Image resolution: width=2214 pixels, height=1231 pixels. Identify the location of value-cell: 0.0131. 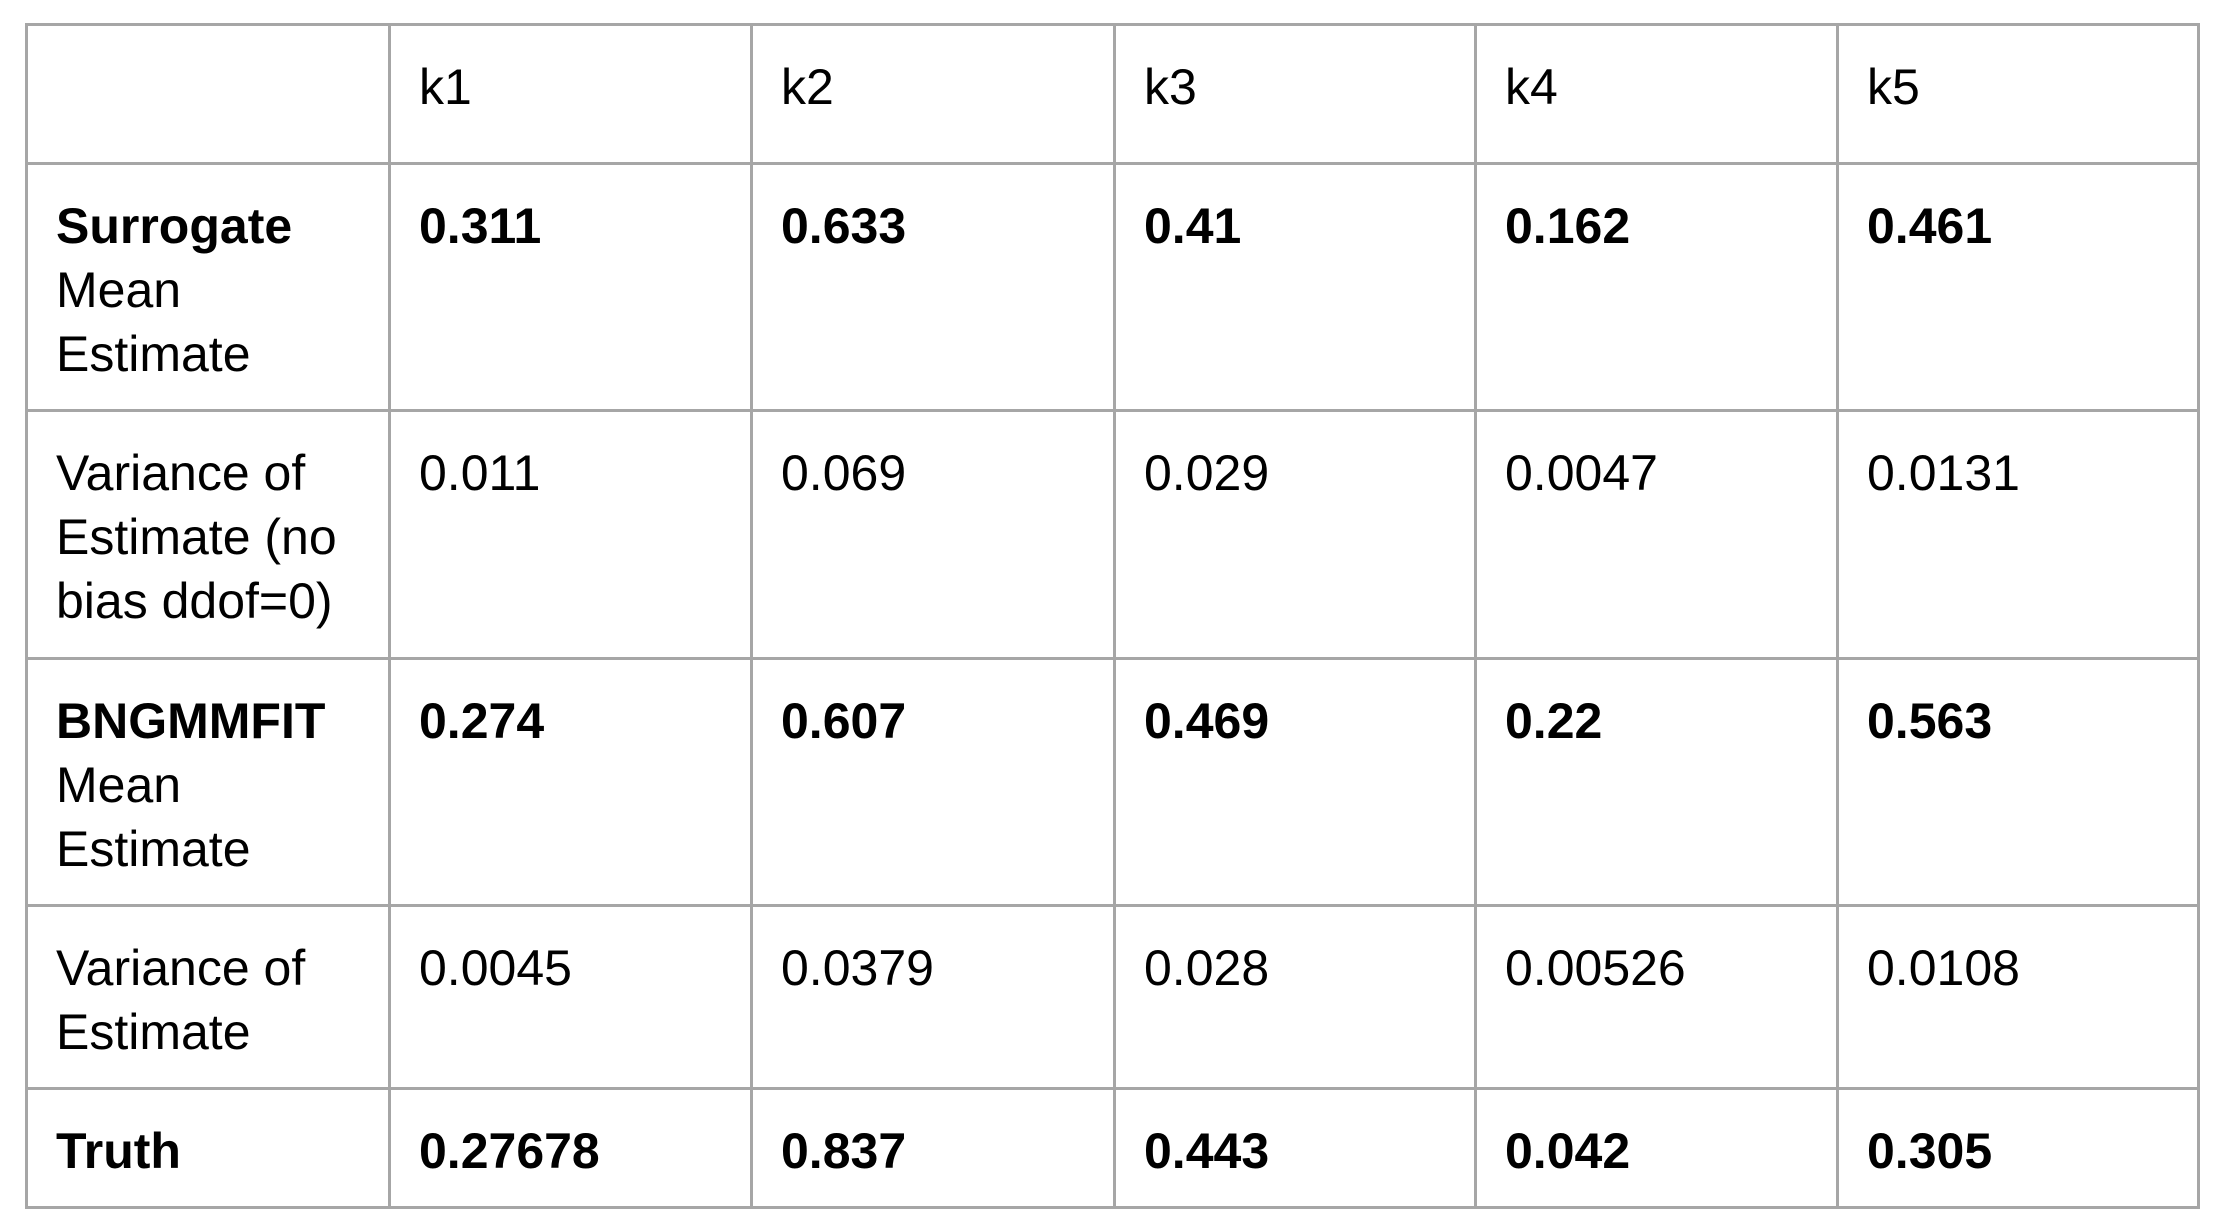
(2018, 534).